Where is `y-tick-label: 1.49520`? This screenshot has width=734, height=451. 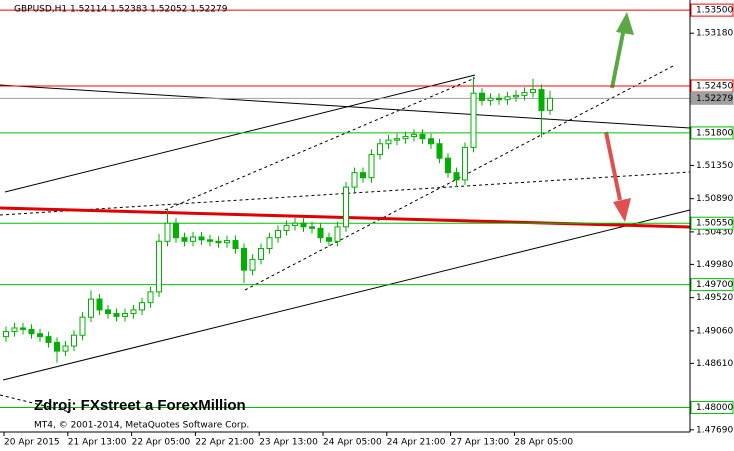 y-tick-label: 1.49520 is located at coordinates (714, 298).